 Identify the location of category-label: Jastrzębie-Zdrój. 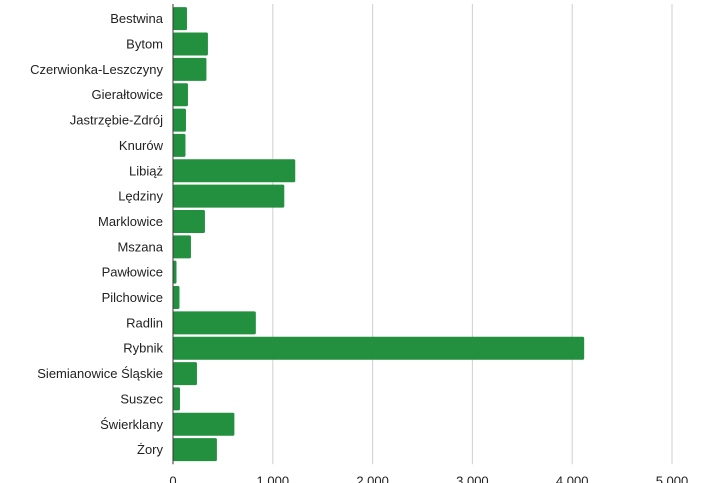
(116, 120).